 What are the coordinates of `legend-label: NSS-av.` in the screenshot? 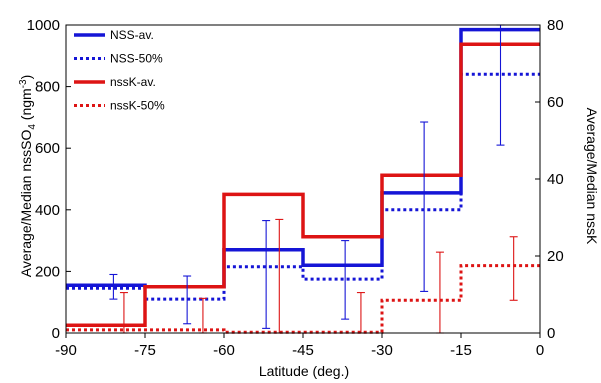 It's located at (132, 35).